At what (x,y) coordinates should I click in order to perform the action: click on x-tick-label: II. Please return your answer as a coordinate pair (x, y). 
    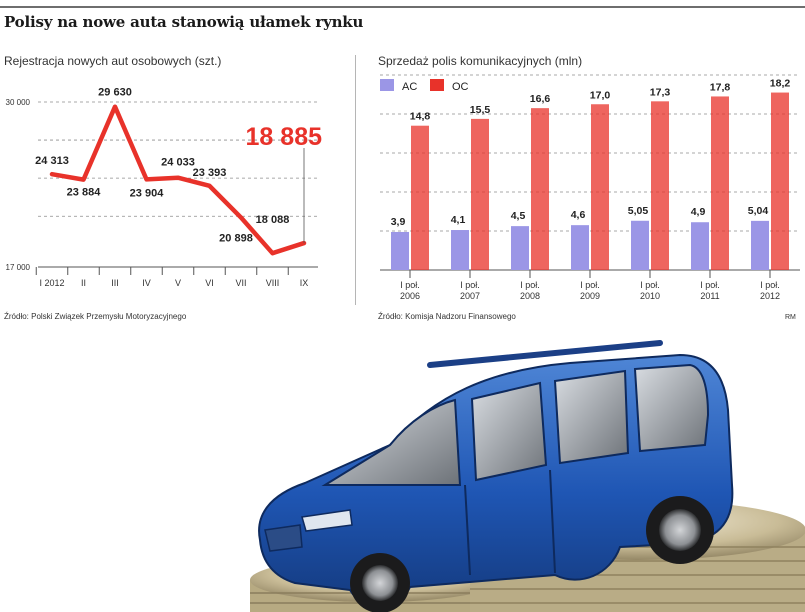
    Looking at the image, I should click on (83, 283).